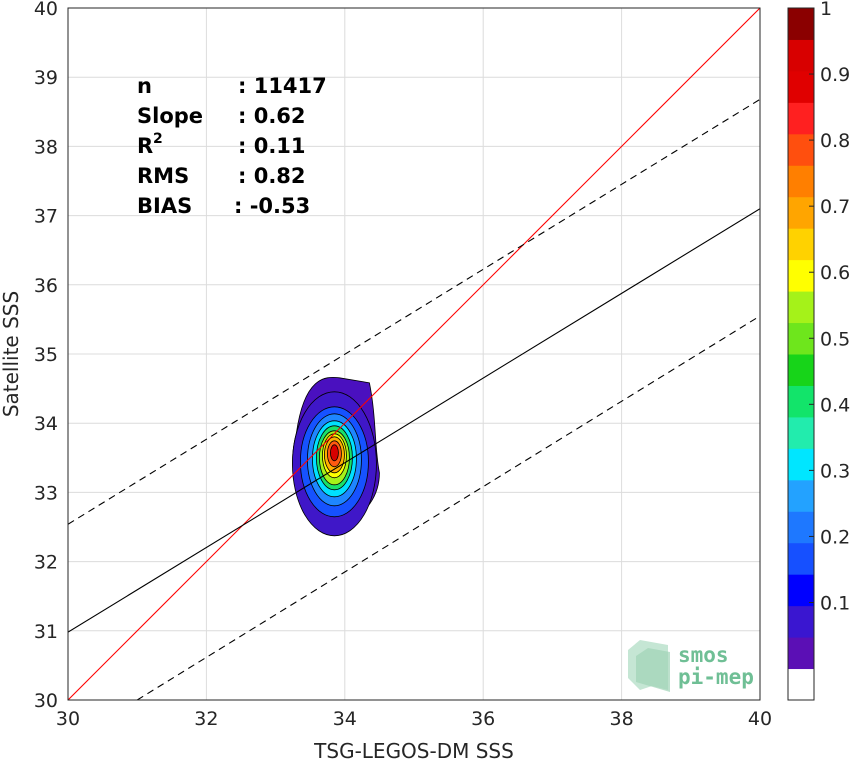 The height and width of the screenshot is (763, 855). What do you see at coordinates (272, 206) in the screenshot?
I see `stat-value: : -0.53` at bounding box center [272, 206].